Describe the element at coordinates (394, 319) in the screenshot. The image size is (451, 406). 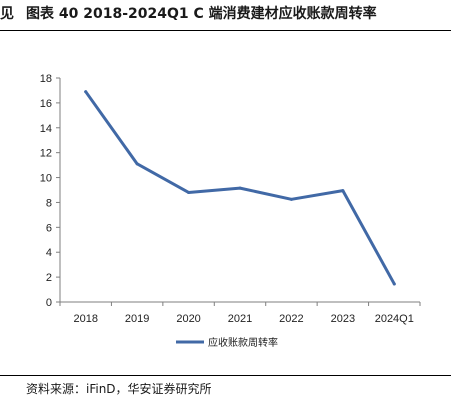
I see `x-tick-label: 2024Q1` at that location.